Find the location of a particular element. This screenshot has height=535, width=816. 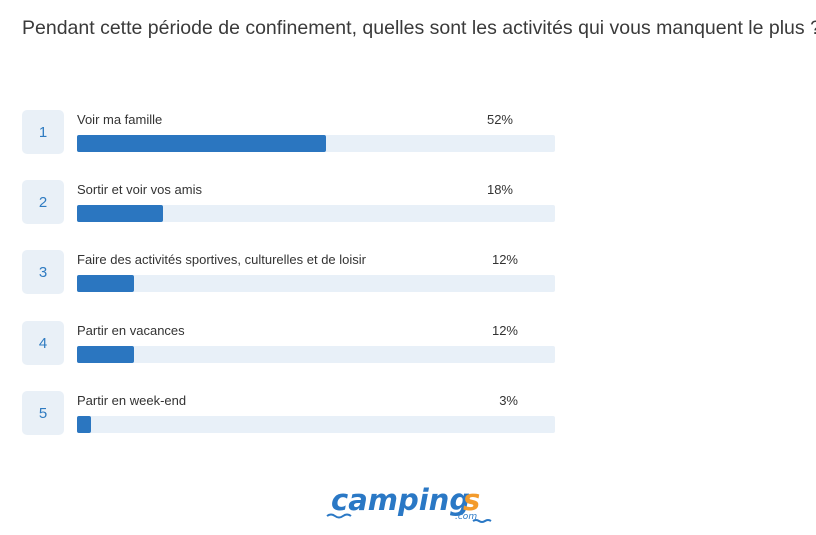

ranking-row: 2 Sortir et voir vos amis 18% is located at coordinates (292, 202).